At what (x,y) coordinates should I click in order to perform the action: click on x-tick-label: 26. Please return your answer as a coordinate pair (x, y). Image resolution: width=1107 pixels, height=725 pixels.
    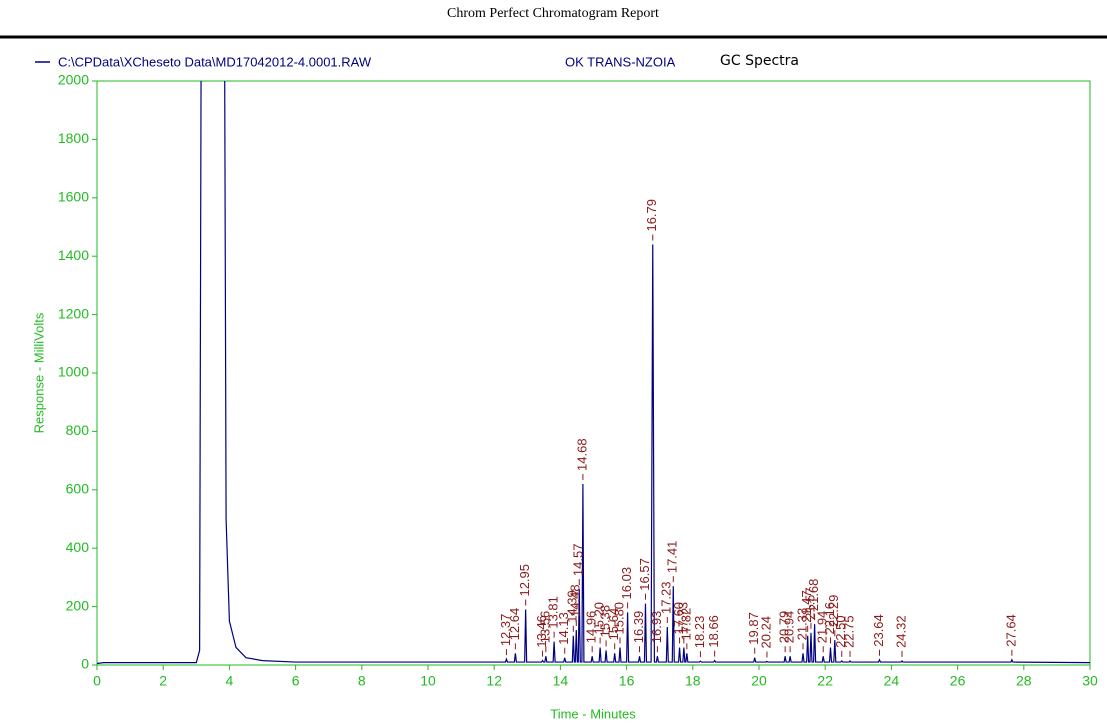
    Looking at the image, I should click on (958, 681).